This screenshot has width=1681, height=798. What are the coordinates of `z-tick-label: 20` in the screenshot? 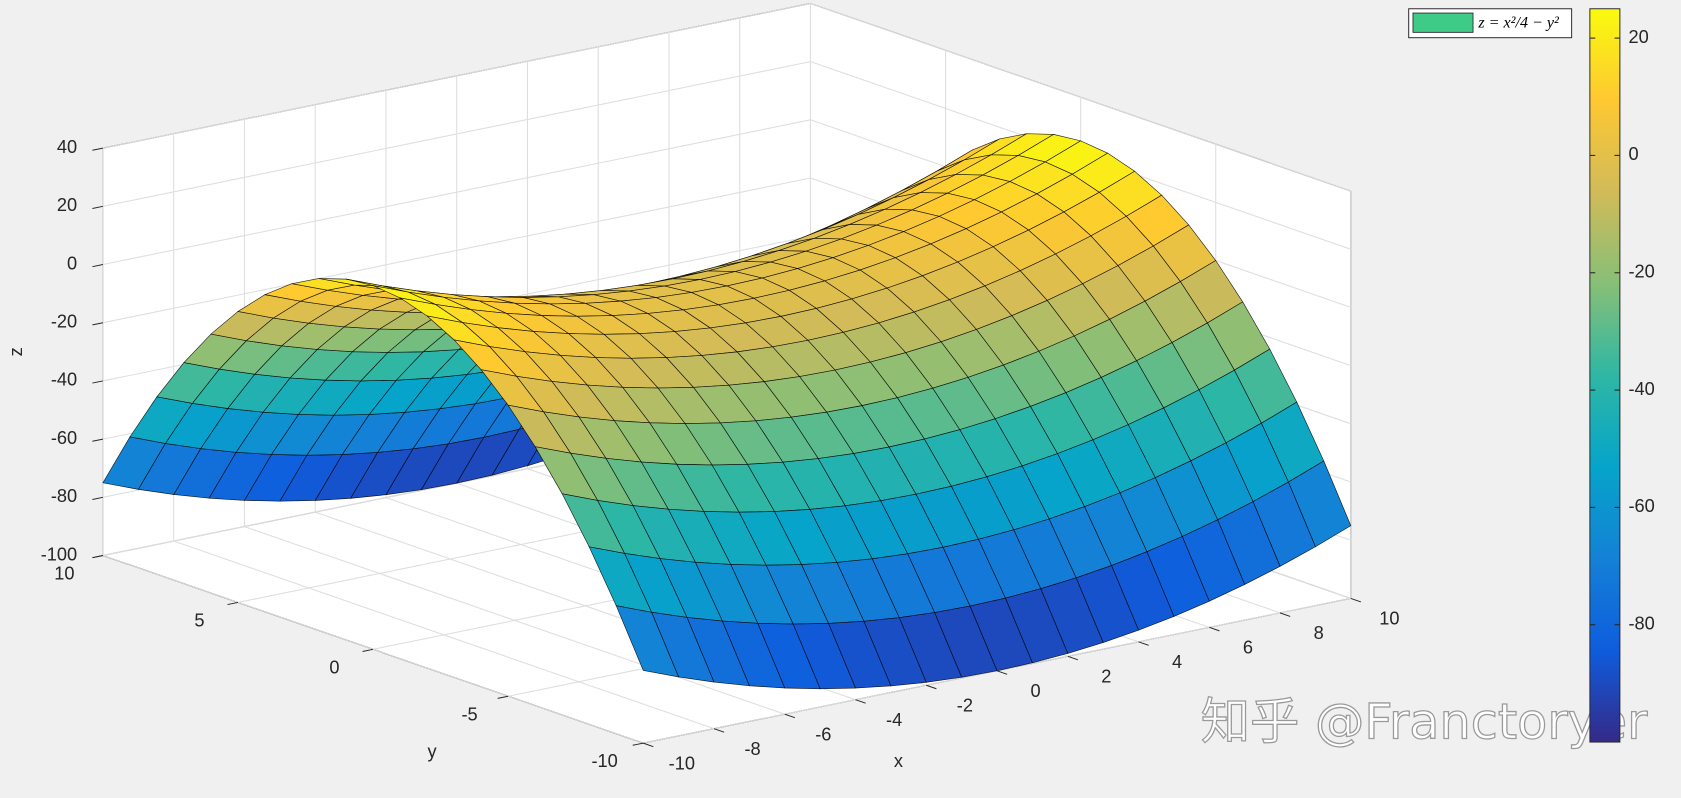 It's located at (67, 205).